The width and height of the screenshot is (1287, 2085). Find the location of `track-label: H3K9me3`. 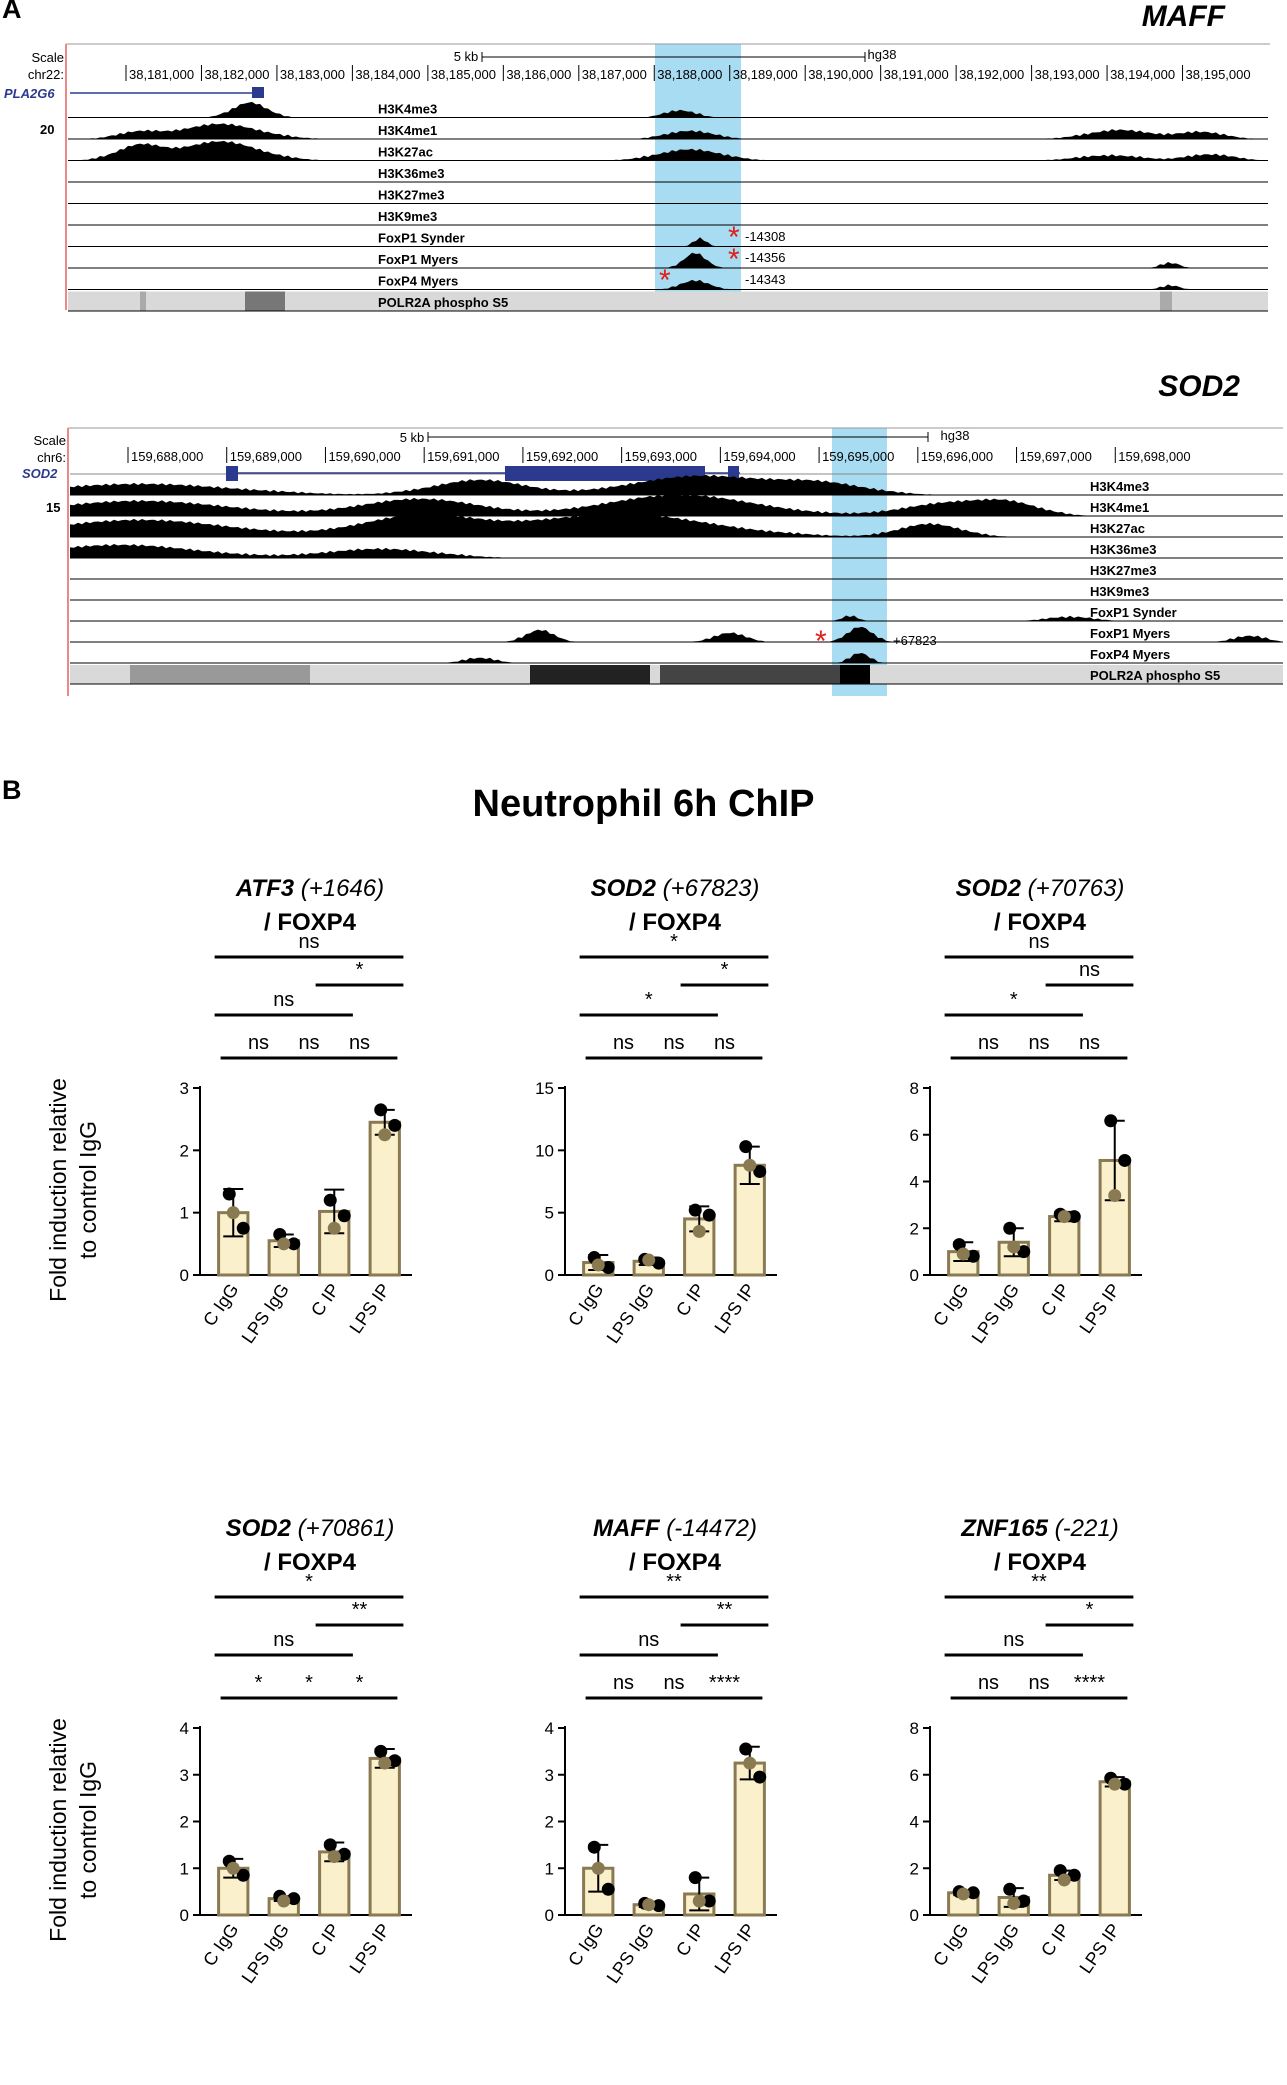

track-label: H3K9me3 is located at coordinates (1119, 591).